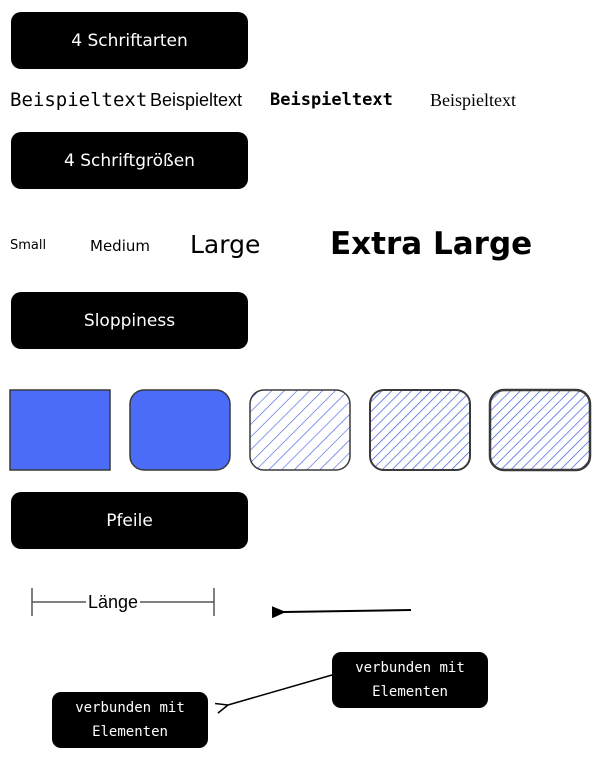 This screenshot has height=760, width=600. Describe the element at coordinates (410, 680) in the screenshot. I see `callout-connected-right: verbunden mit Elementen` at that location.